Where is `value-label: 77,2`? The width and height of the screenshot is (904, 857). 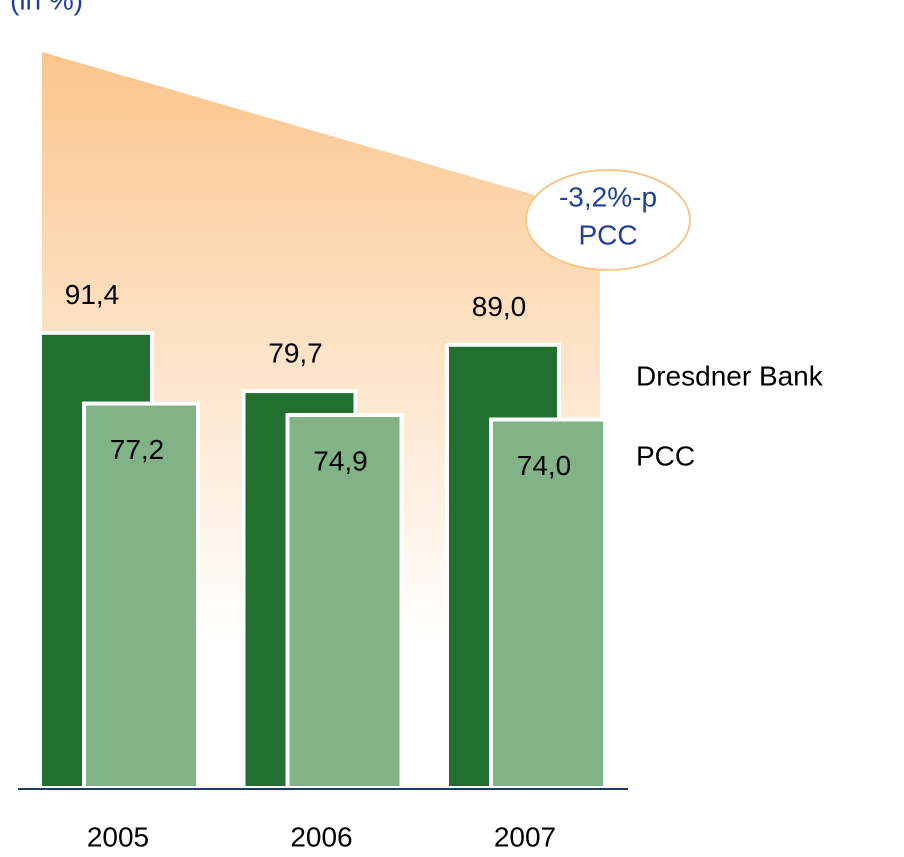
value-label: 77,2 is located at coordinates (137, 449).